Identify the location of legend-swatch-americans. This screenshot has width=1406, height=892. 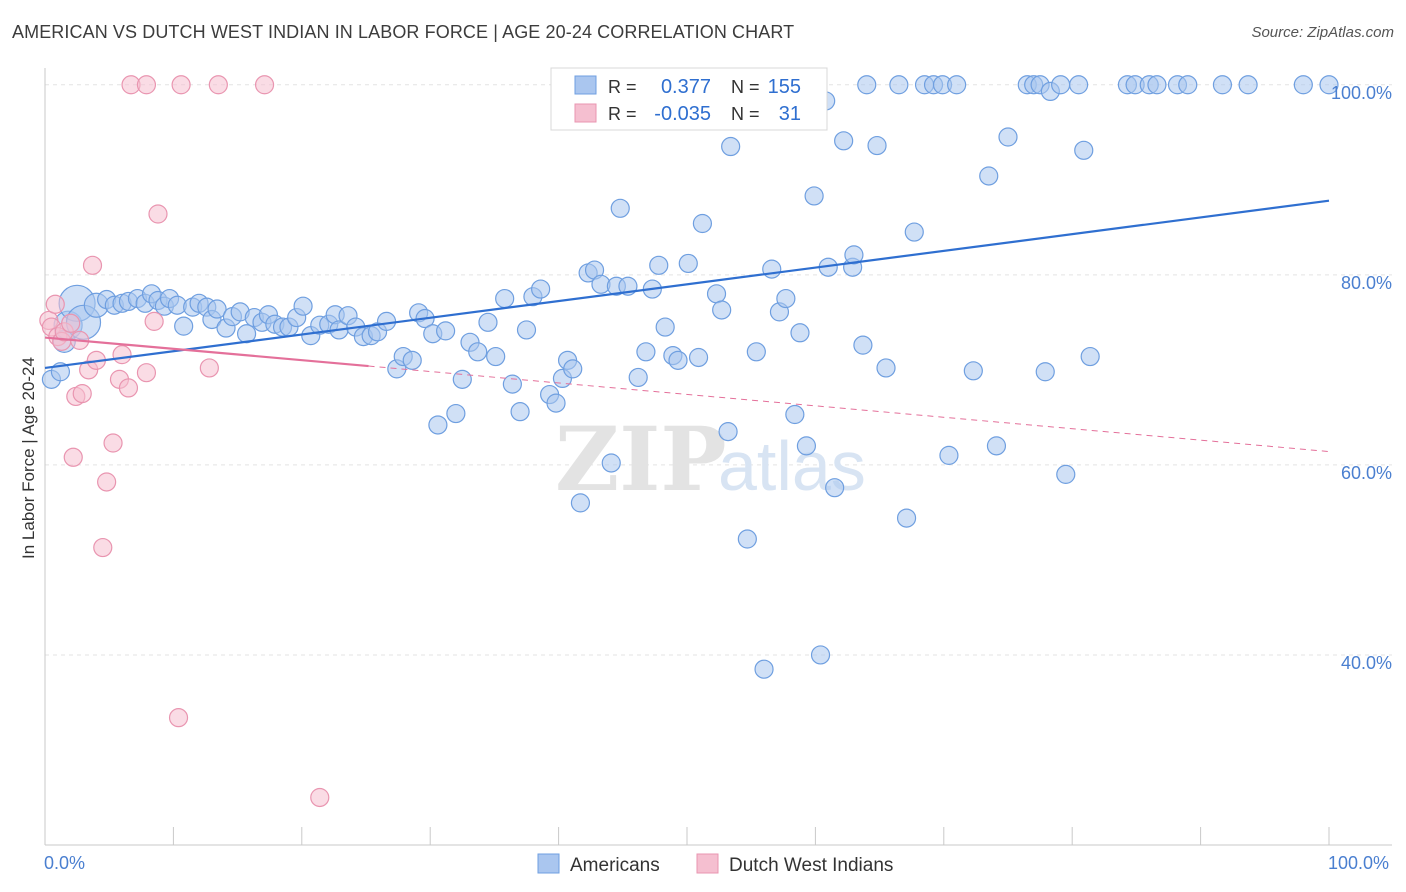
(585, 85).